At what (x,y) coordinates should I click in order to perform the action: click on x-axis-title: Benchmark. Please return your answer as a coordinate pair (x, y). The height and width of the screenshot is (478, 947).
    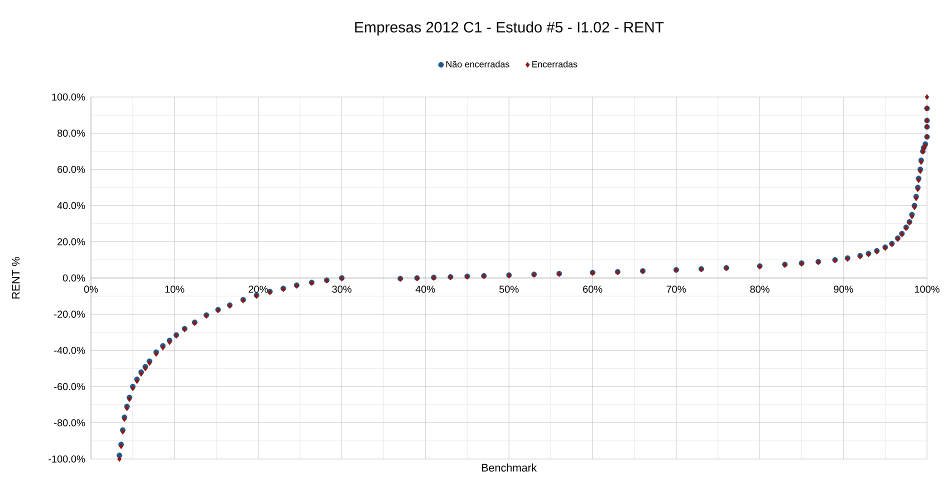
    Looking at the image, I should click on (509, 468).